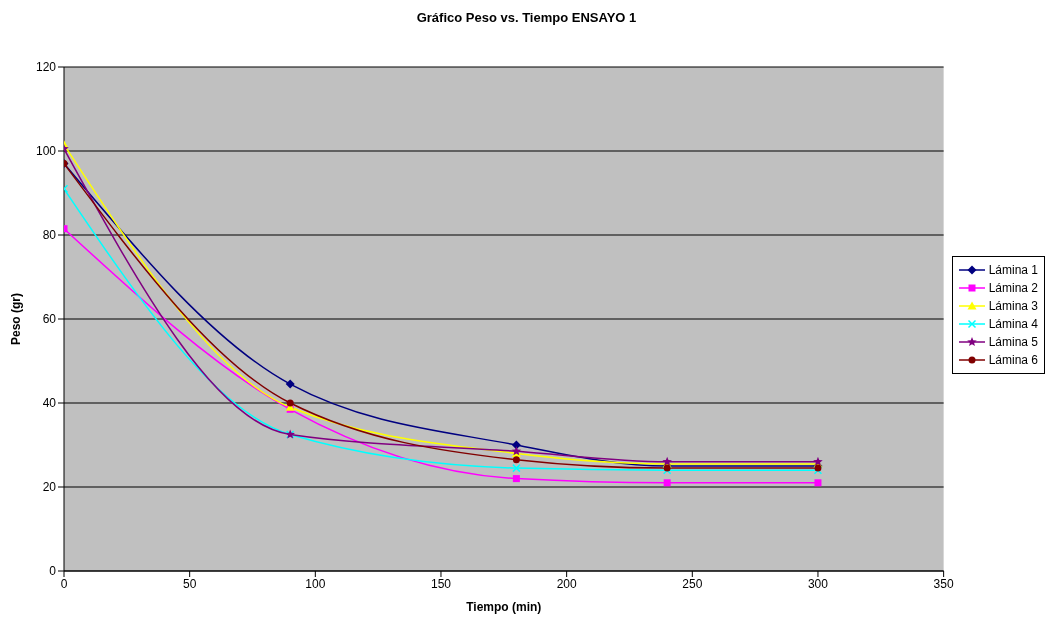 The image size is (1053, 629). What do you see at coordinates (1013, 323) in the screenshot?
I see `legend-label: Lámina 4` at bounding box center [1013, 323].